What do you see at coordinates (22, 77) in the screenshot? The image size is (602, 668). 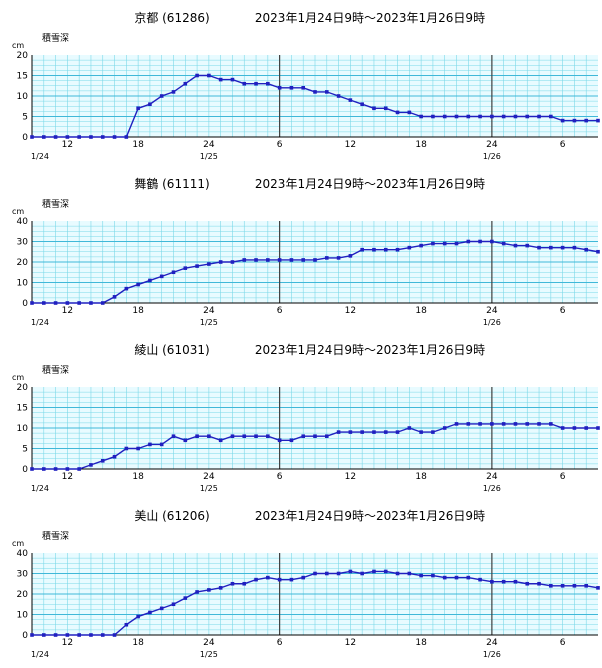 I see `y-tick-label: 15` at bounding box center [22, 77].